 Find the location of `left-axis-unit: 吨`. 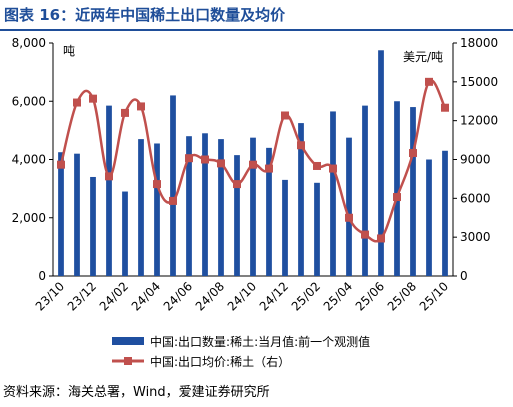

left-axis-unit: 吨 is located at coordinates (69, 51).